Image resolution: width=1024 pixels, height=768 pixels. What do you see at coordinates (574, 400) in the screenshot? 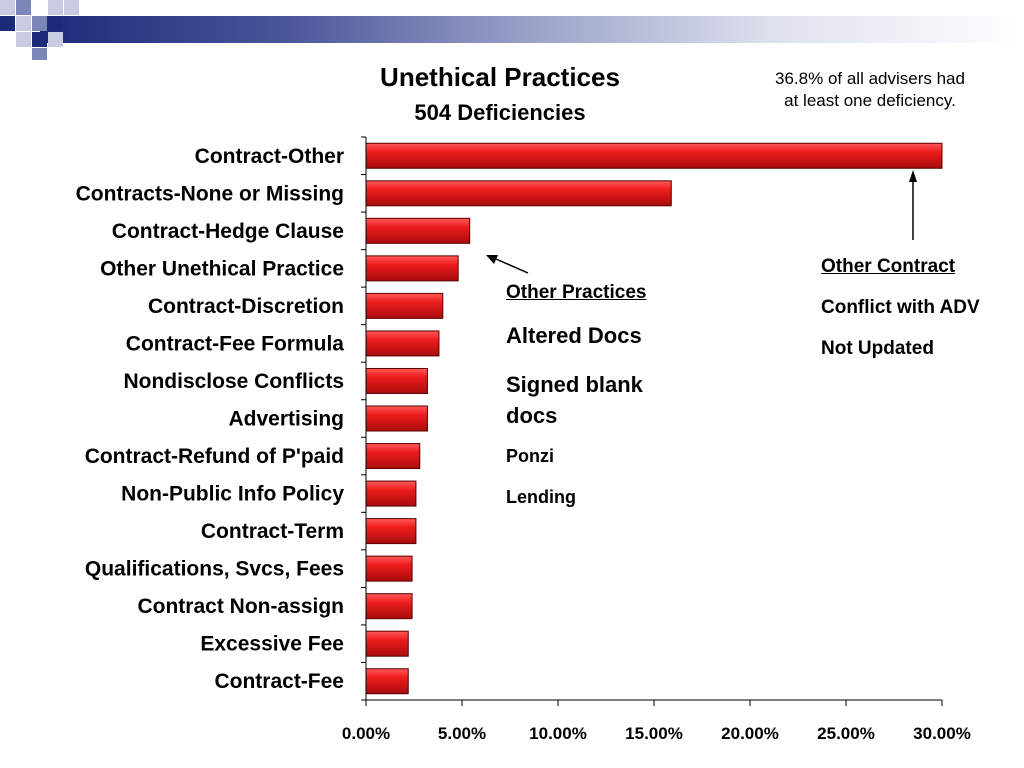
I see `other-practices-item: Signed blank docs` at bounding box center [574, 400].